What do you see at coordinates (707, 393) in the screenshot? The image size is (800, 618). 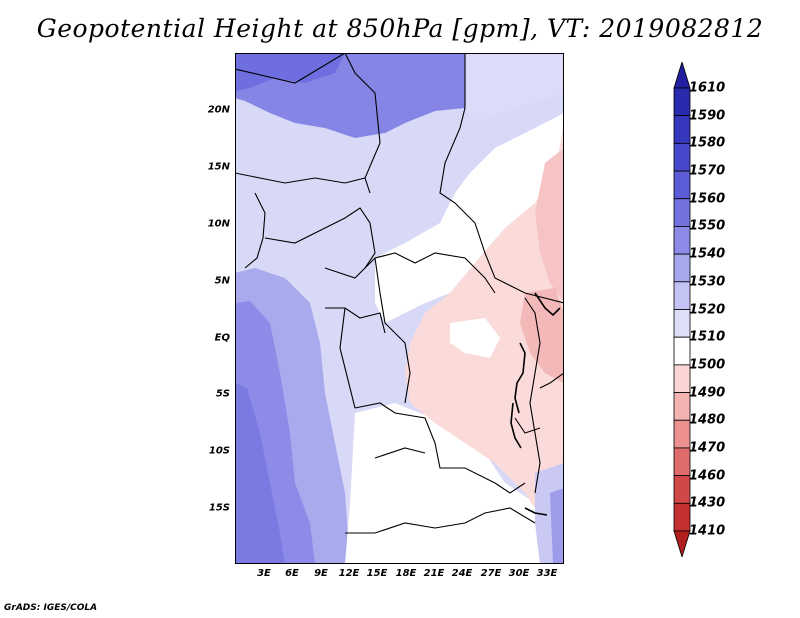 I see `colorbar-label: 1490` at bounding box center [707, 393].